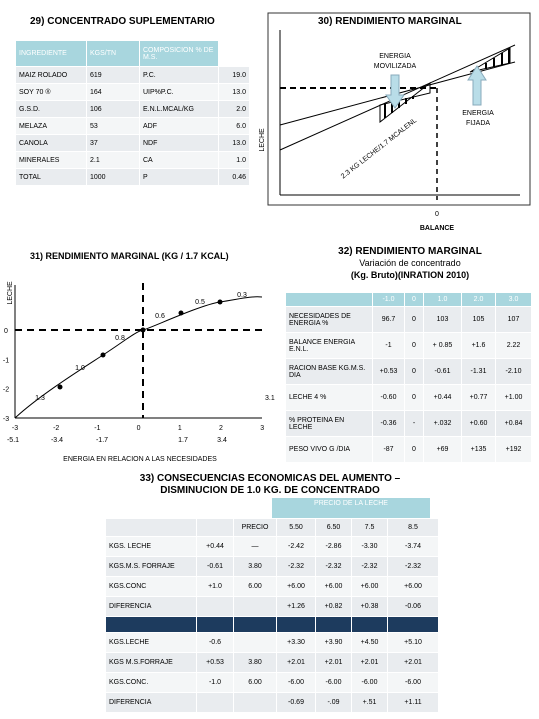 Image resolution: width=539 pixels, height=719 pixels. What do you see at coordinates (270, 398) in the screenshot?
I see `side: 3.1` at bounding box center [270, 398].